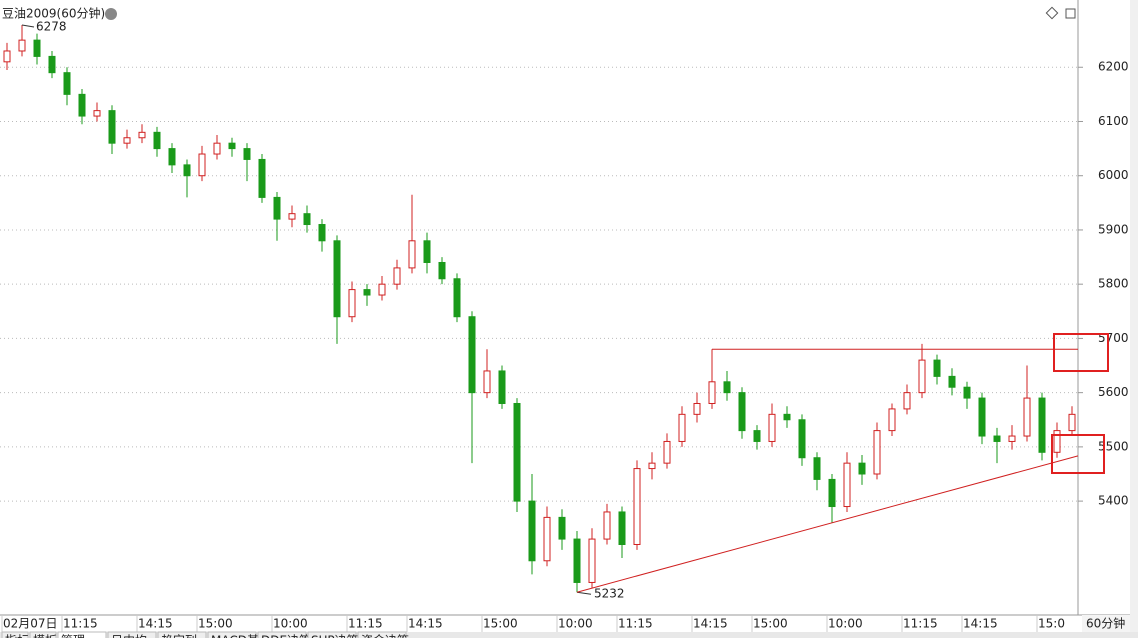 The height and width of the screenshot is (642, 1138). I want to click on y-tick-label: 5600, so click(1113, 392).